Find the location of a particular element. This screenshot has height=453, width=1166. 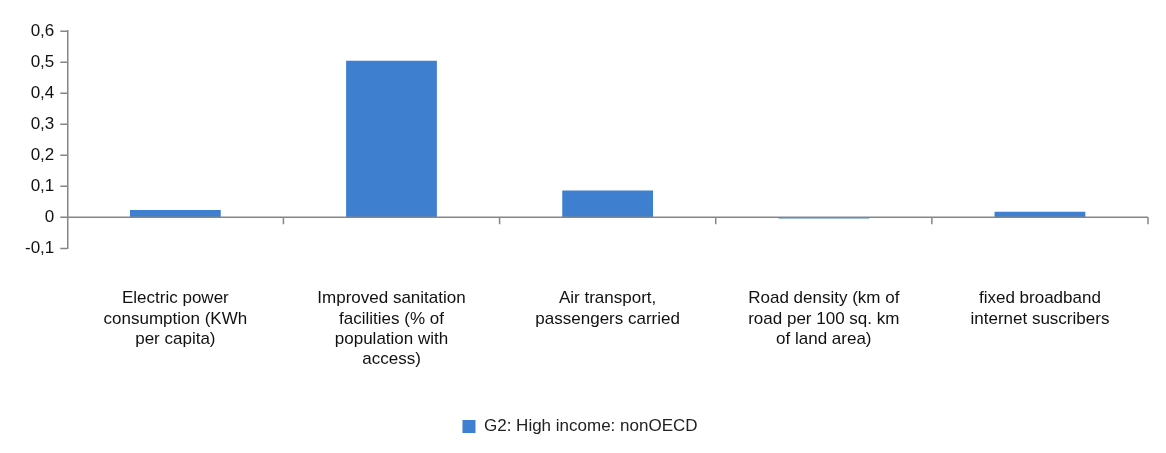

y-tick-label: 0,6 is located at coordinates (42, 30).